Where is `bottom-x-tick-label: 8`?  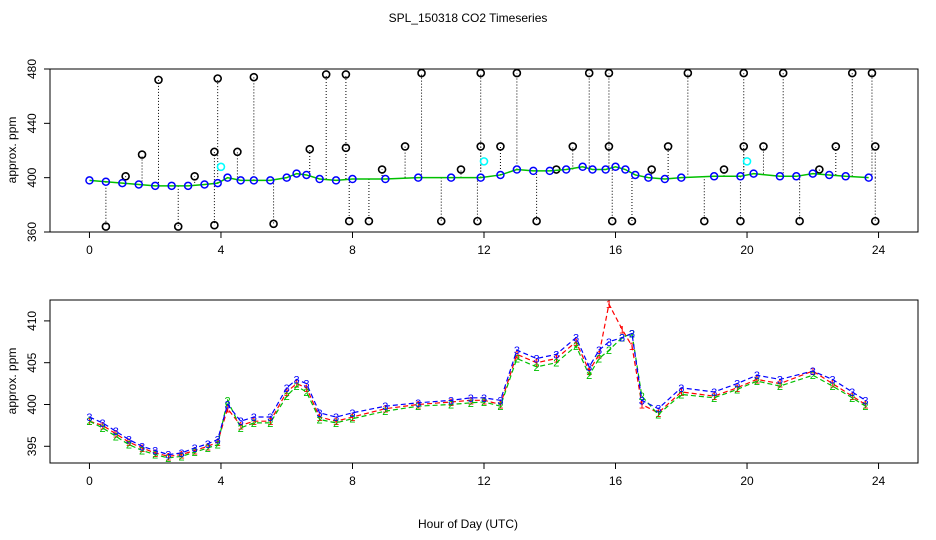
bottom-x-tick-label: 8 is located at coordinates (352, 481).